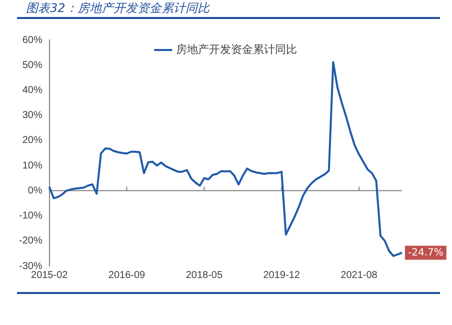  What do you see at coordinates (35, 190) in the screenshot?
I see `y-tick-label: 0%` at bounding box center [35, 190].